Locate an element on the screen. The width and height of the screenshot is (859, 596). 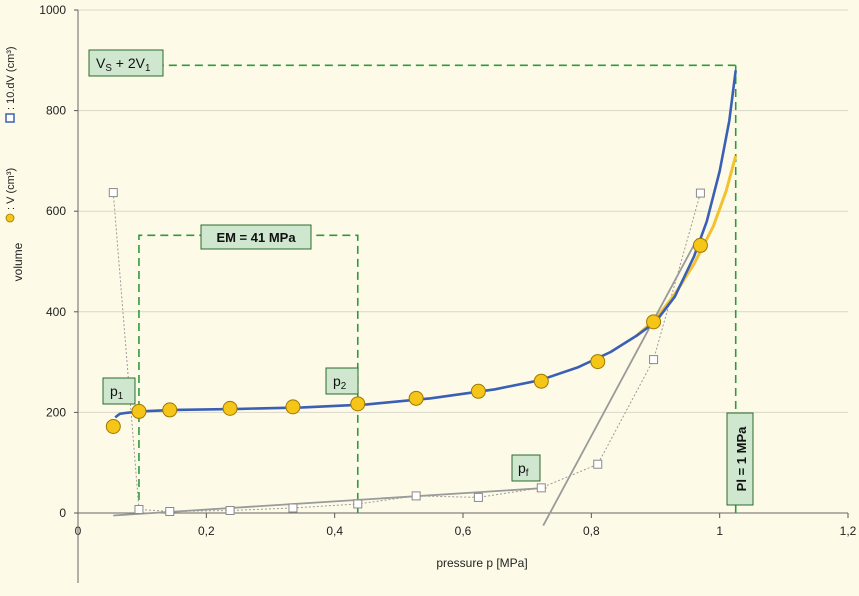
legend-v-label: : V (cm³) is located at coordinates (11, 189).